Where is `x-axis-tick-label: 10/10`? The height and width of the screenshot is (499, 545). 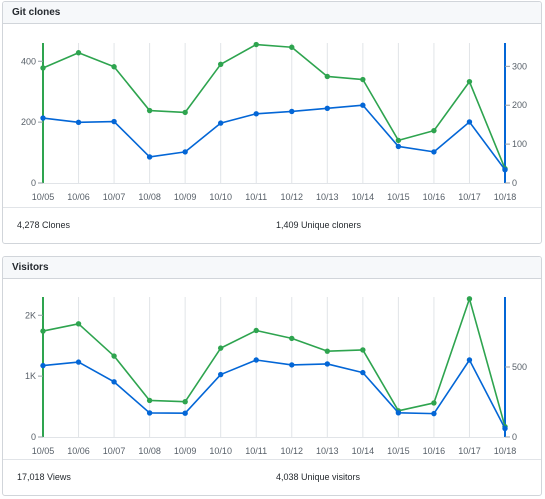
x-axis-tick-label: 10/10 is located at coordinates (220, 451).